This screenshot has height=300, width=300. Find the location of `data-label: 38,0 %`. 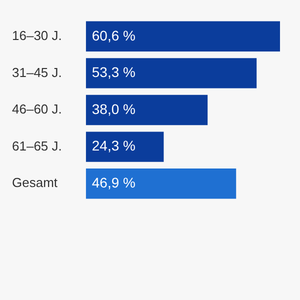

data-label: 38,0 % is located at coordinates (114, 108).